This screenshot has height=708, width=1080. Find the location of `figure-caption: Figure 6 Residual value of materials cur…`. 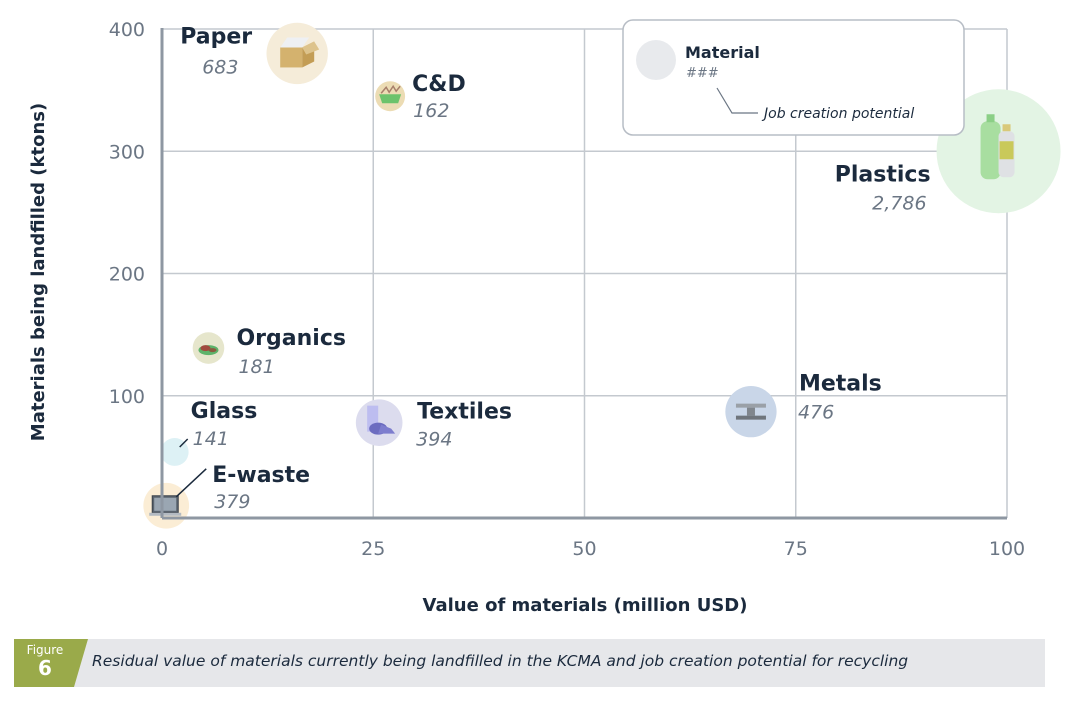

figure-caption: Figure 6 Residual value of materials cur… is located at coordinates (529, 663).